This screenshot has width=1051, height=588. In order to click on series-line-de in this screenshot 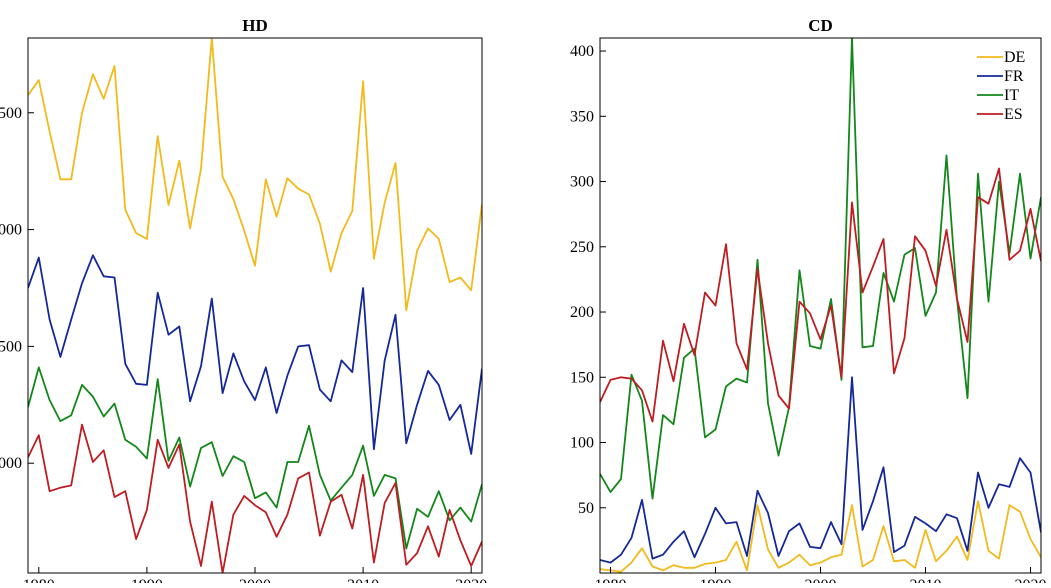, I will do `click(820, 536)`.